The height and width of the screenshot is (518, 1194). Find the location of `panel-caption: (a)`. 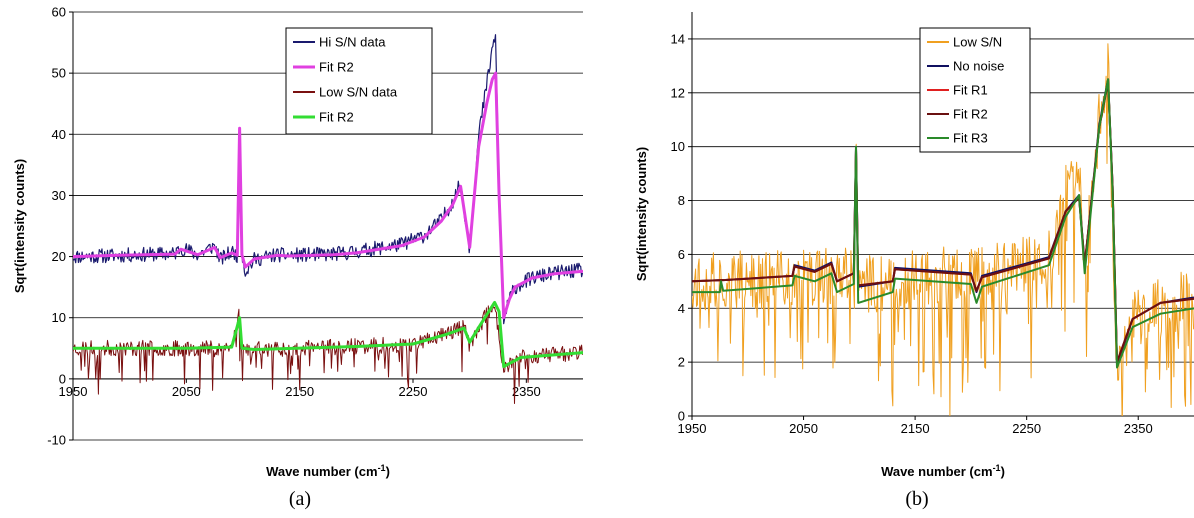

panel-caption: (a) is located at coordinates (300, 499).